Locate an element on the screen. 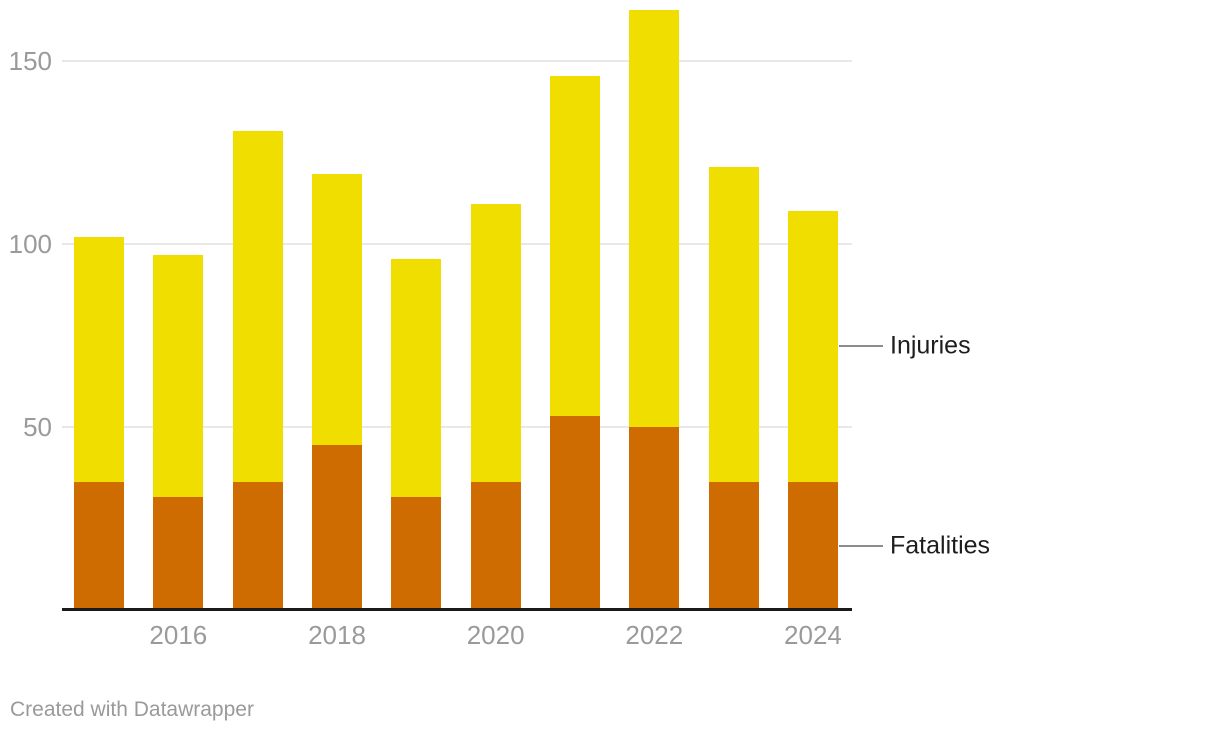 Image resolution: width=1220 pixels, height=732 pixels. bar-2019 is located at coordinates (416, 434).